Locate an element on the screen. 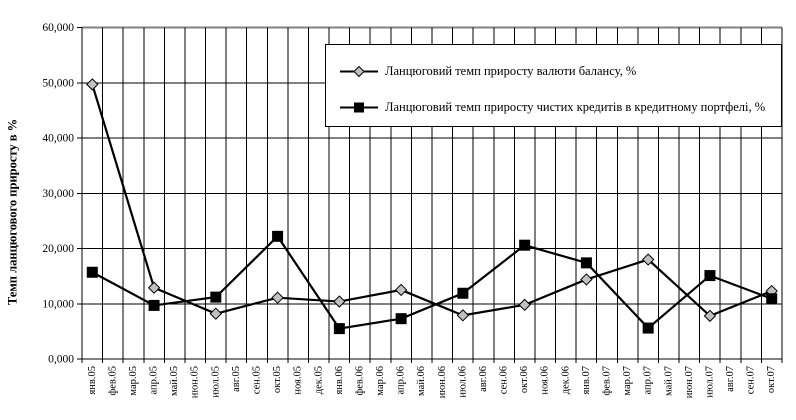 The height and width of the screenshot is (420, 796). x-tick-label: май.05 is located at coordinates (174, 381).